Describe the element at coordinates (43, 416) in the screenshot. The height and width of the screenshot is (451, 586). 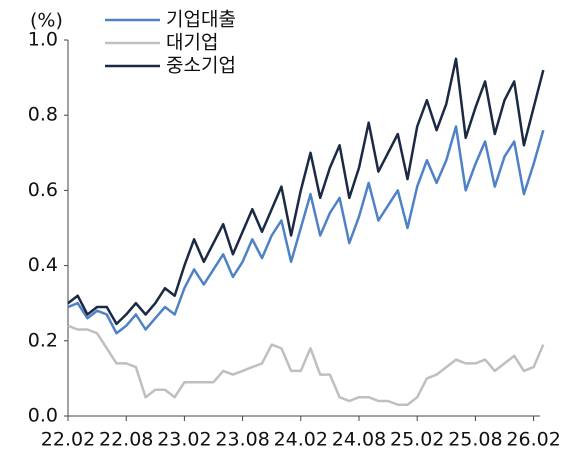
I see `y-tick-label: 0.0` at that location.